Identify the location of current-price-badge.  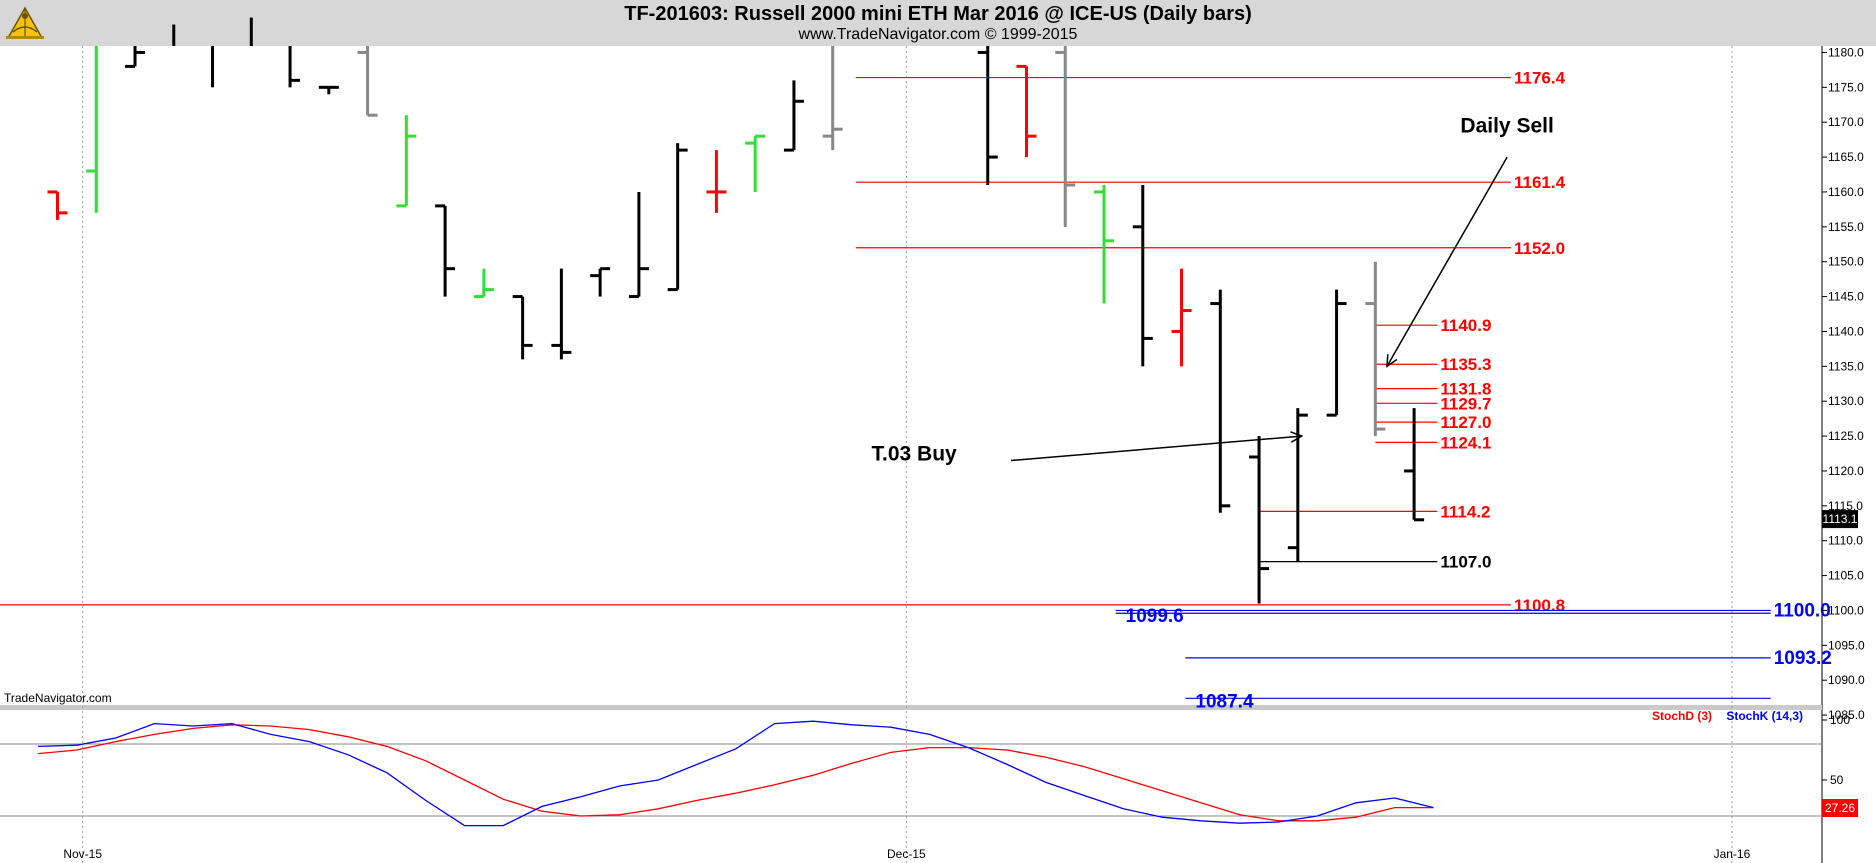
(1840, 519).